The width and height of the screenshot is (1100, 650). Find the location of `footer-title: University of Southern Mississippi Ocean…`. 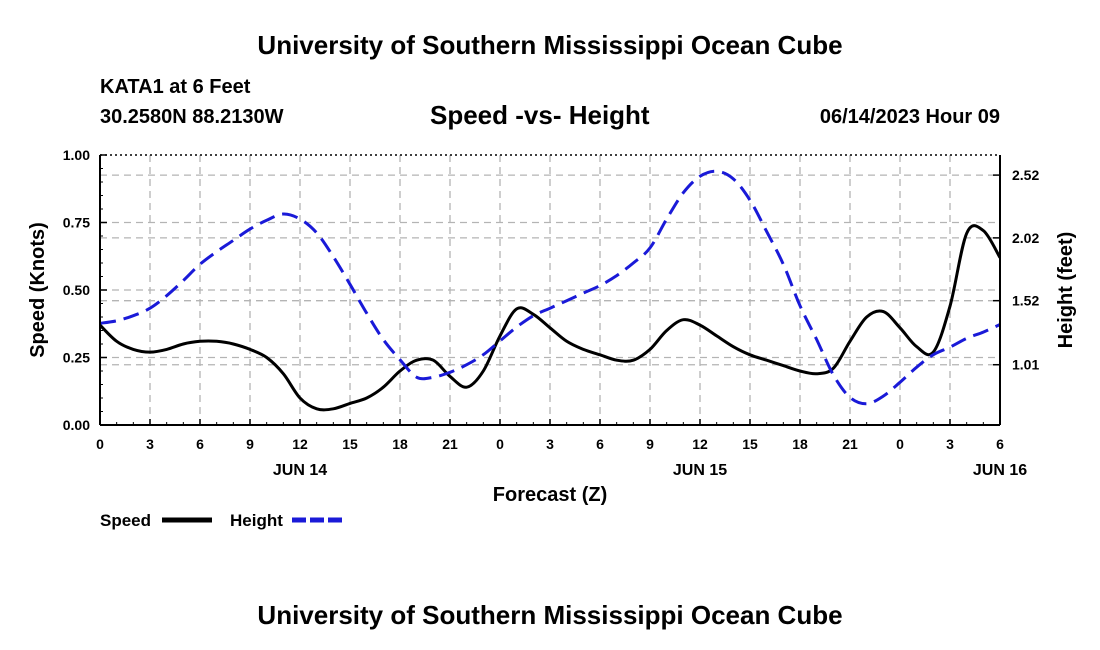

footer-title: University of Southern Mississippi Ocean… is located at coordinates (550, 615).